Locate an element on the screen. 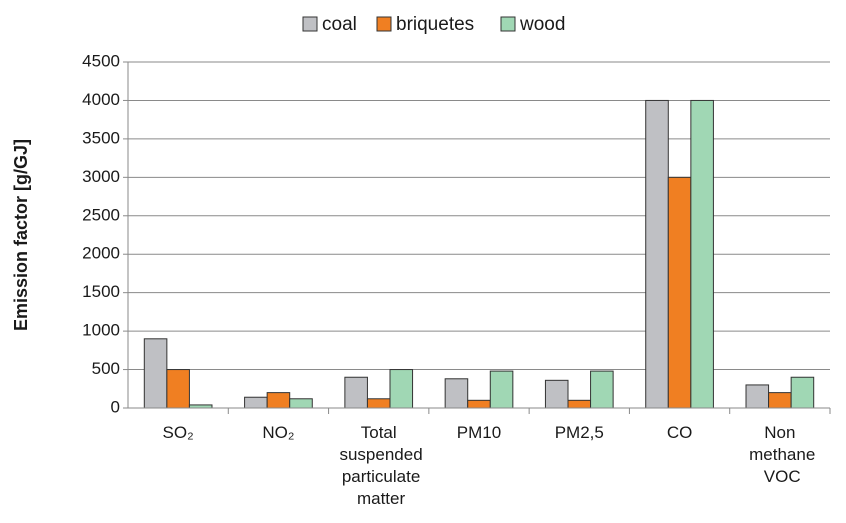  y-tick-label: 1000 is located at coordinates (101, 330).